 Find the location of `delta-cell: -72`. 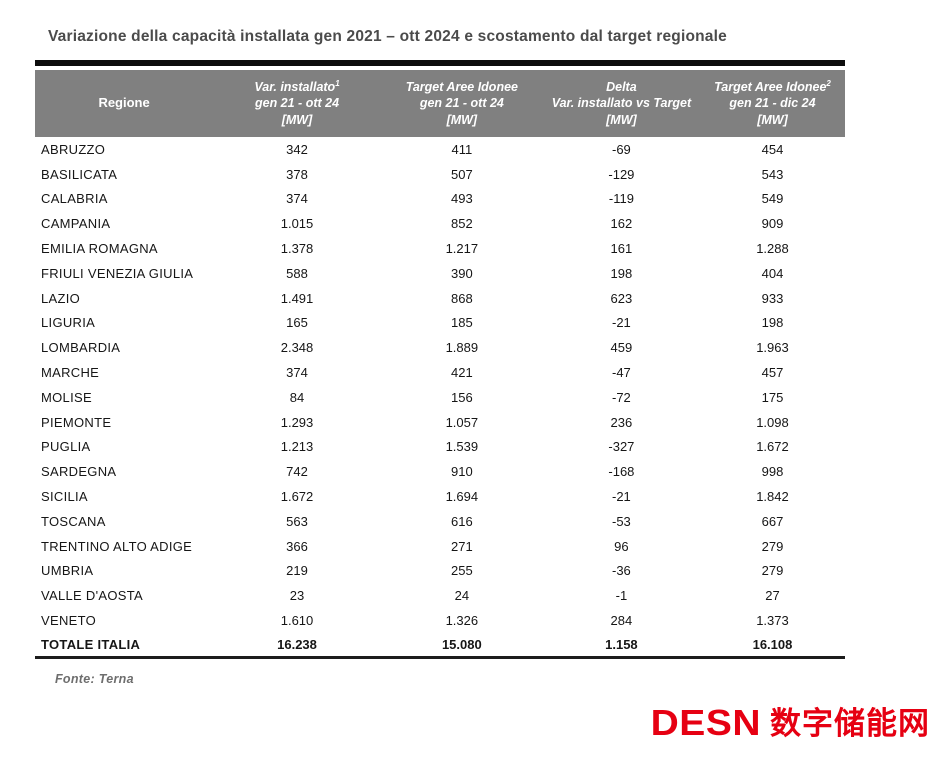

delta-cell: -72 is located at coordinates (621, 397).